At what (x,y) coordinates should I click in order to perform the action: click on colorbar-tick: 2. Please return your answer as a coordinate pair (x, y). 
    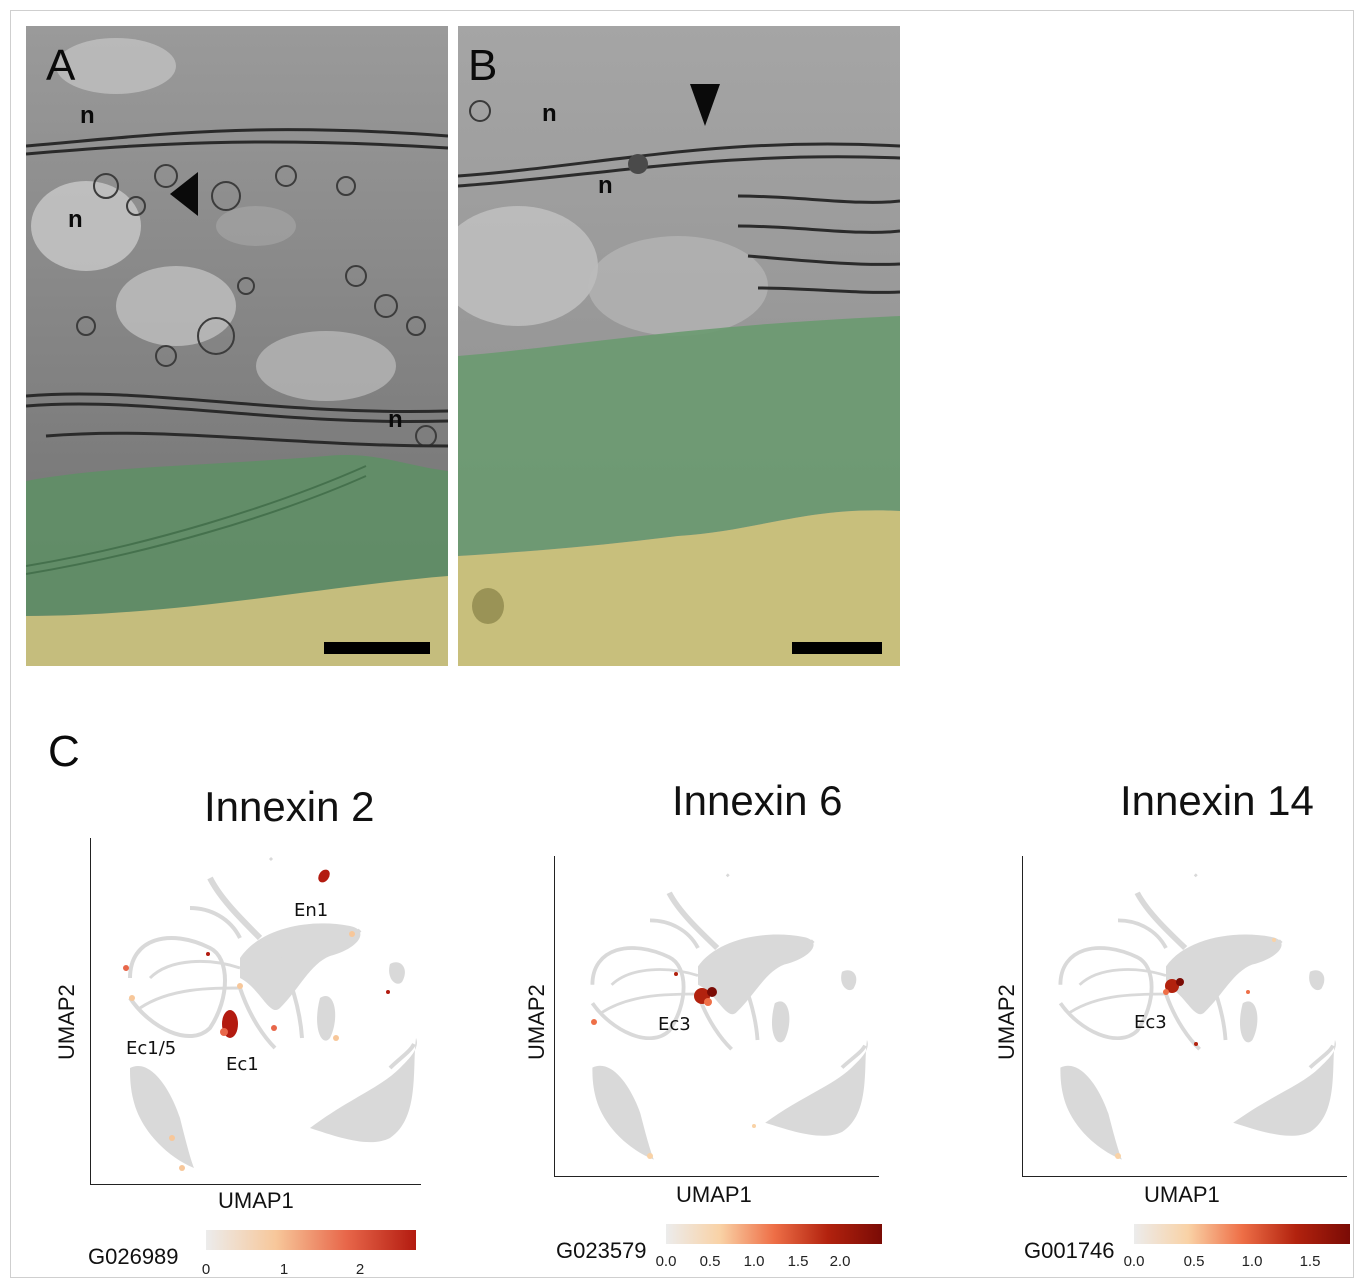
    Looking at the image, I should click on (360, 1269).